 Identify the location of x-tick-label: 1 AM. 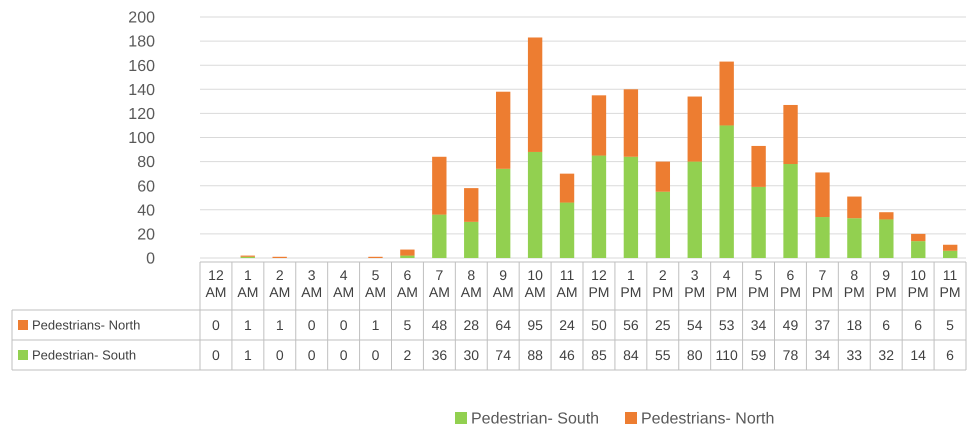
(247, 283).